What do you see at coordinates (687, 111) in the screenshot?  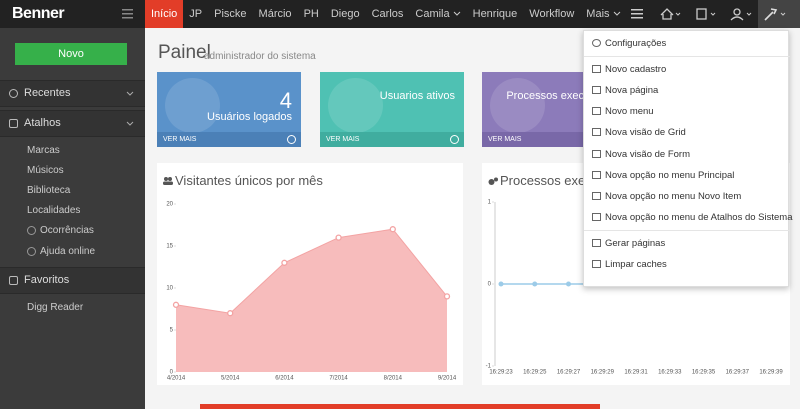 I see `menu-item: Novo menu` at bounding box center [687, 111].